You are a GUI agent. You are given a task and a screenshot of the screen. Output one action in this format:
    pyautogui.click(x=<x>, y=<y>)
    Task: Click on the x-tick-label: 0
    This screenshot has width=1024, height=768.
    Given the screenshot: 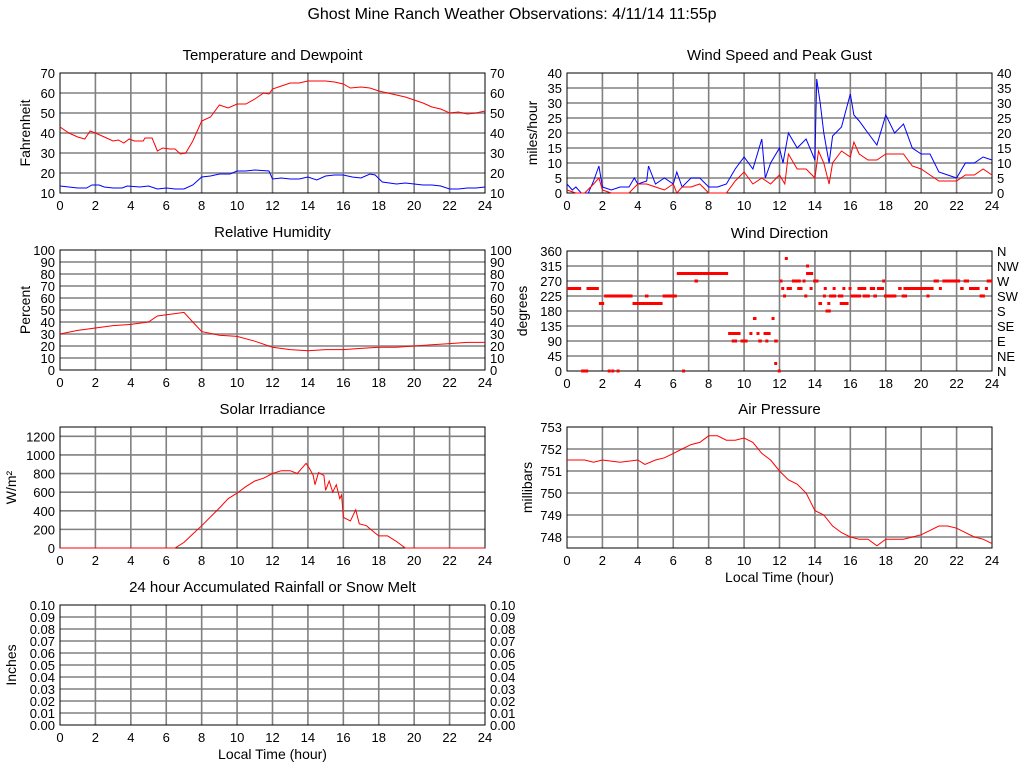 What is the action you would take?
    pyautogui.click(x=566, y=205)
    